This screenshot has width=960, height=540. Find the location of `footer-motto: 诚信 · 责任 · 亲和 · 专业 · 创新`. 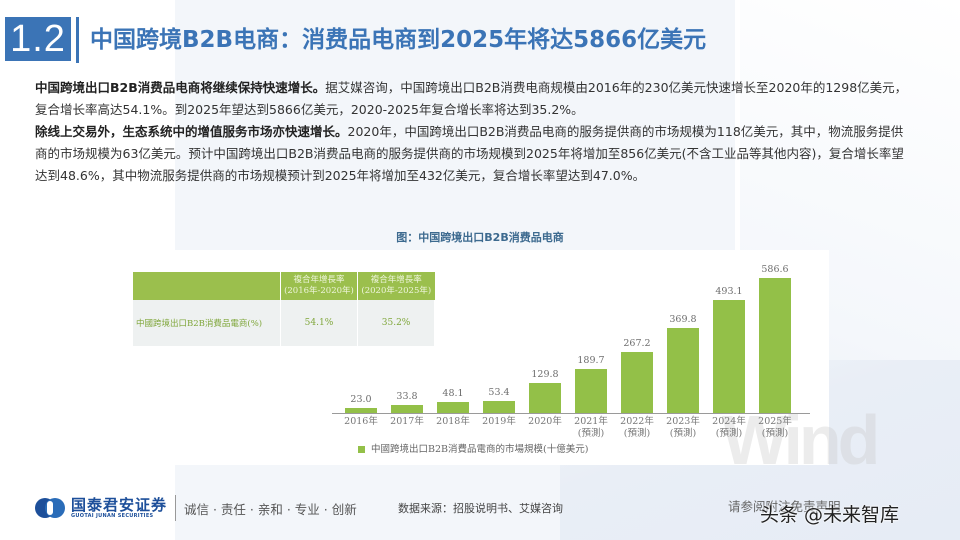

footer-motto: 诚信 · 责任 · 亲和 · 专业 · 创新 is located at coordinates (270, 509).